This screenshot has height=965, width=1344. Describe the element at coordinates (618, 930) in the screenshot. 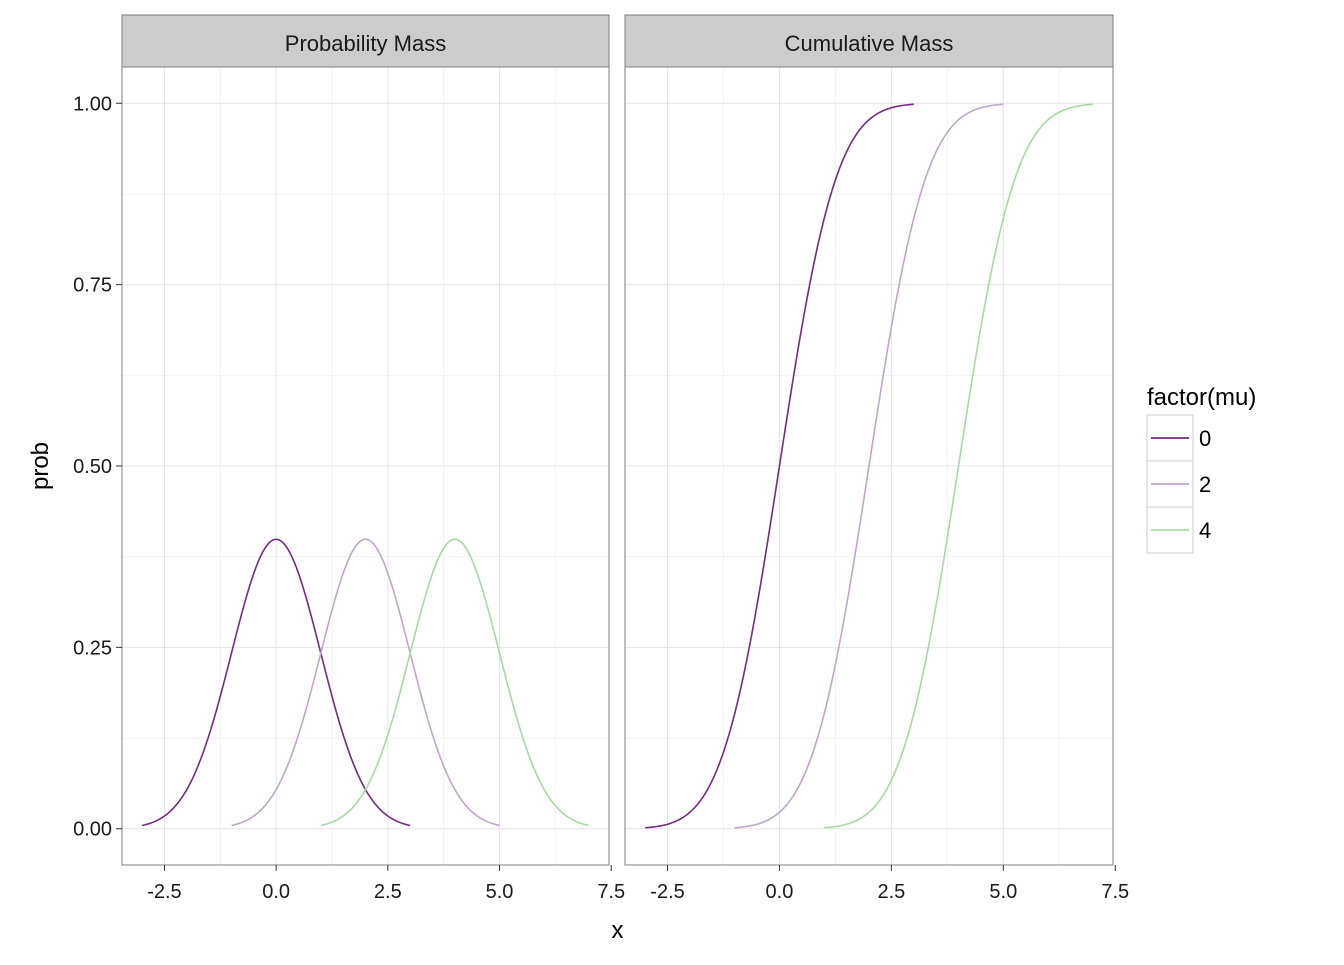

I see `x-axis-title: x` at that location.